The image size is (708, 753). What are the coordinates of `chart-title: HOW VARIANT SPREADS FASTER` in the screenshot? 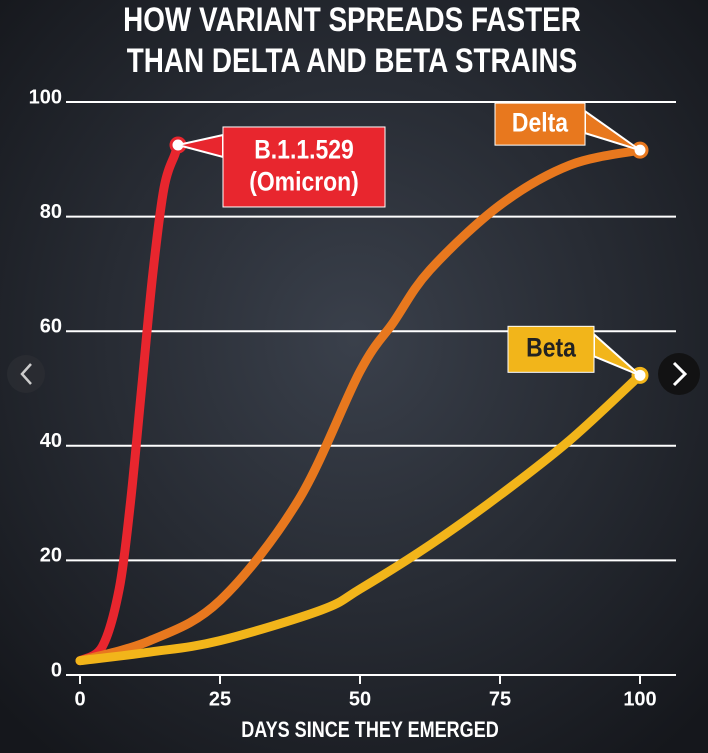 It's located at (352, 19).